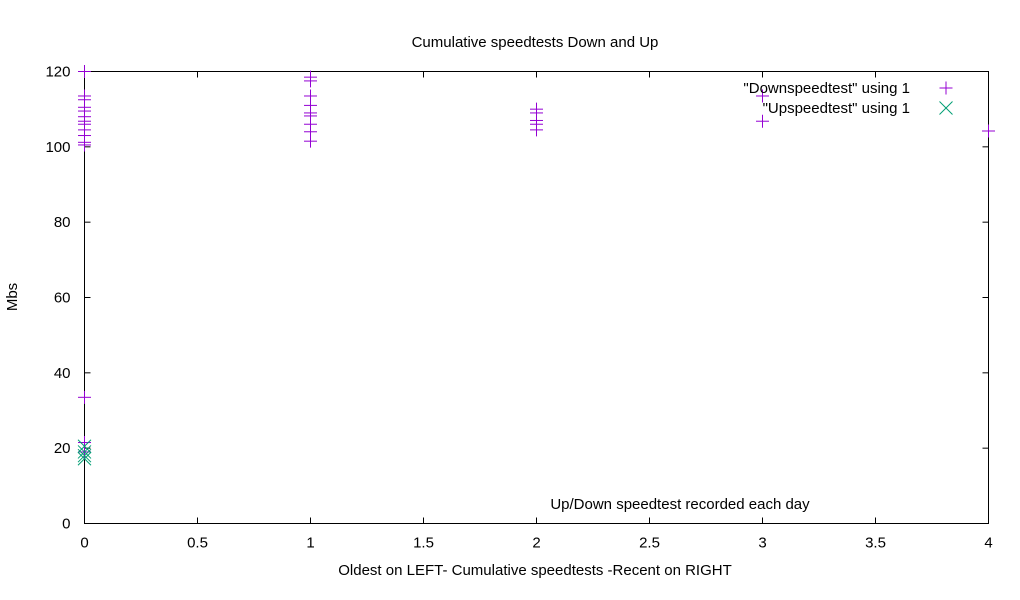 This screenshot has width=1020, height=600. Describe the element at coordinates (57, 72) in the screenshot. I see `y-tick-label: 120` at that location.